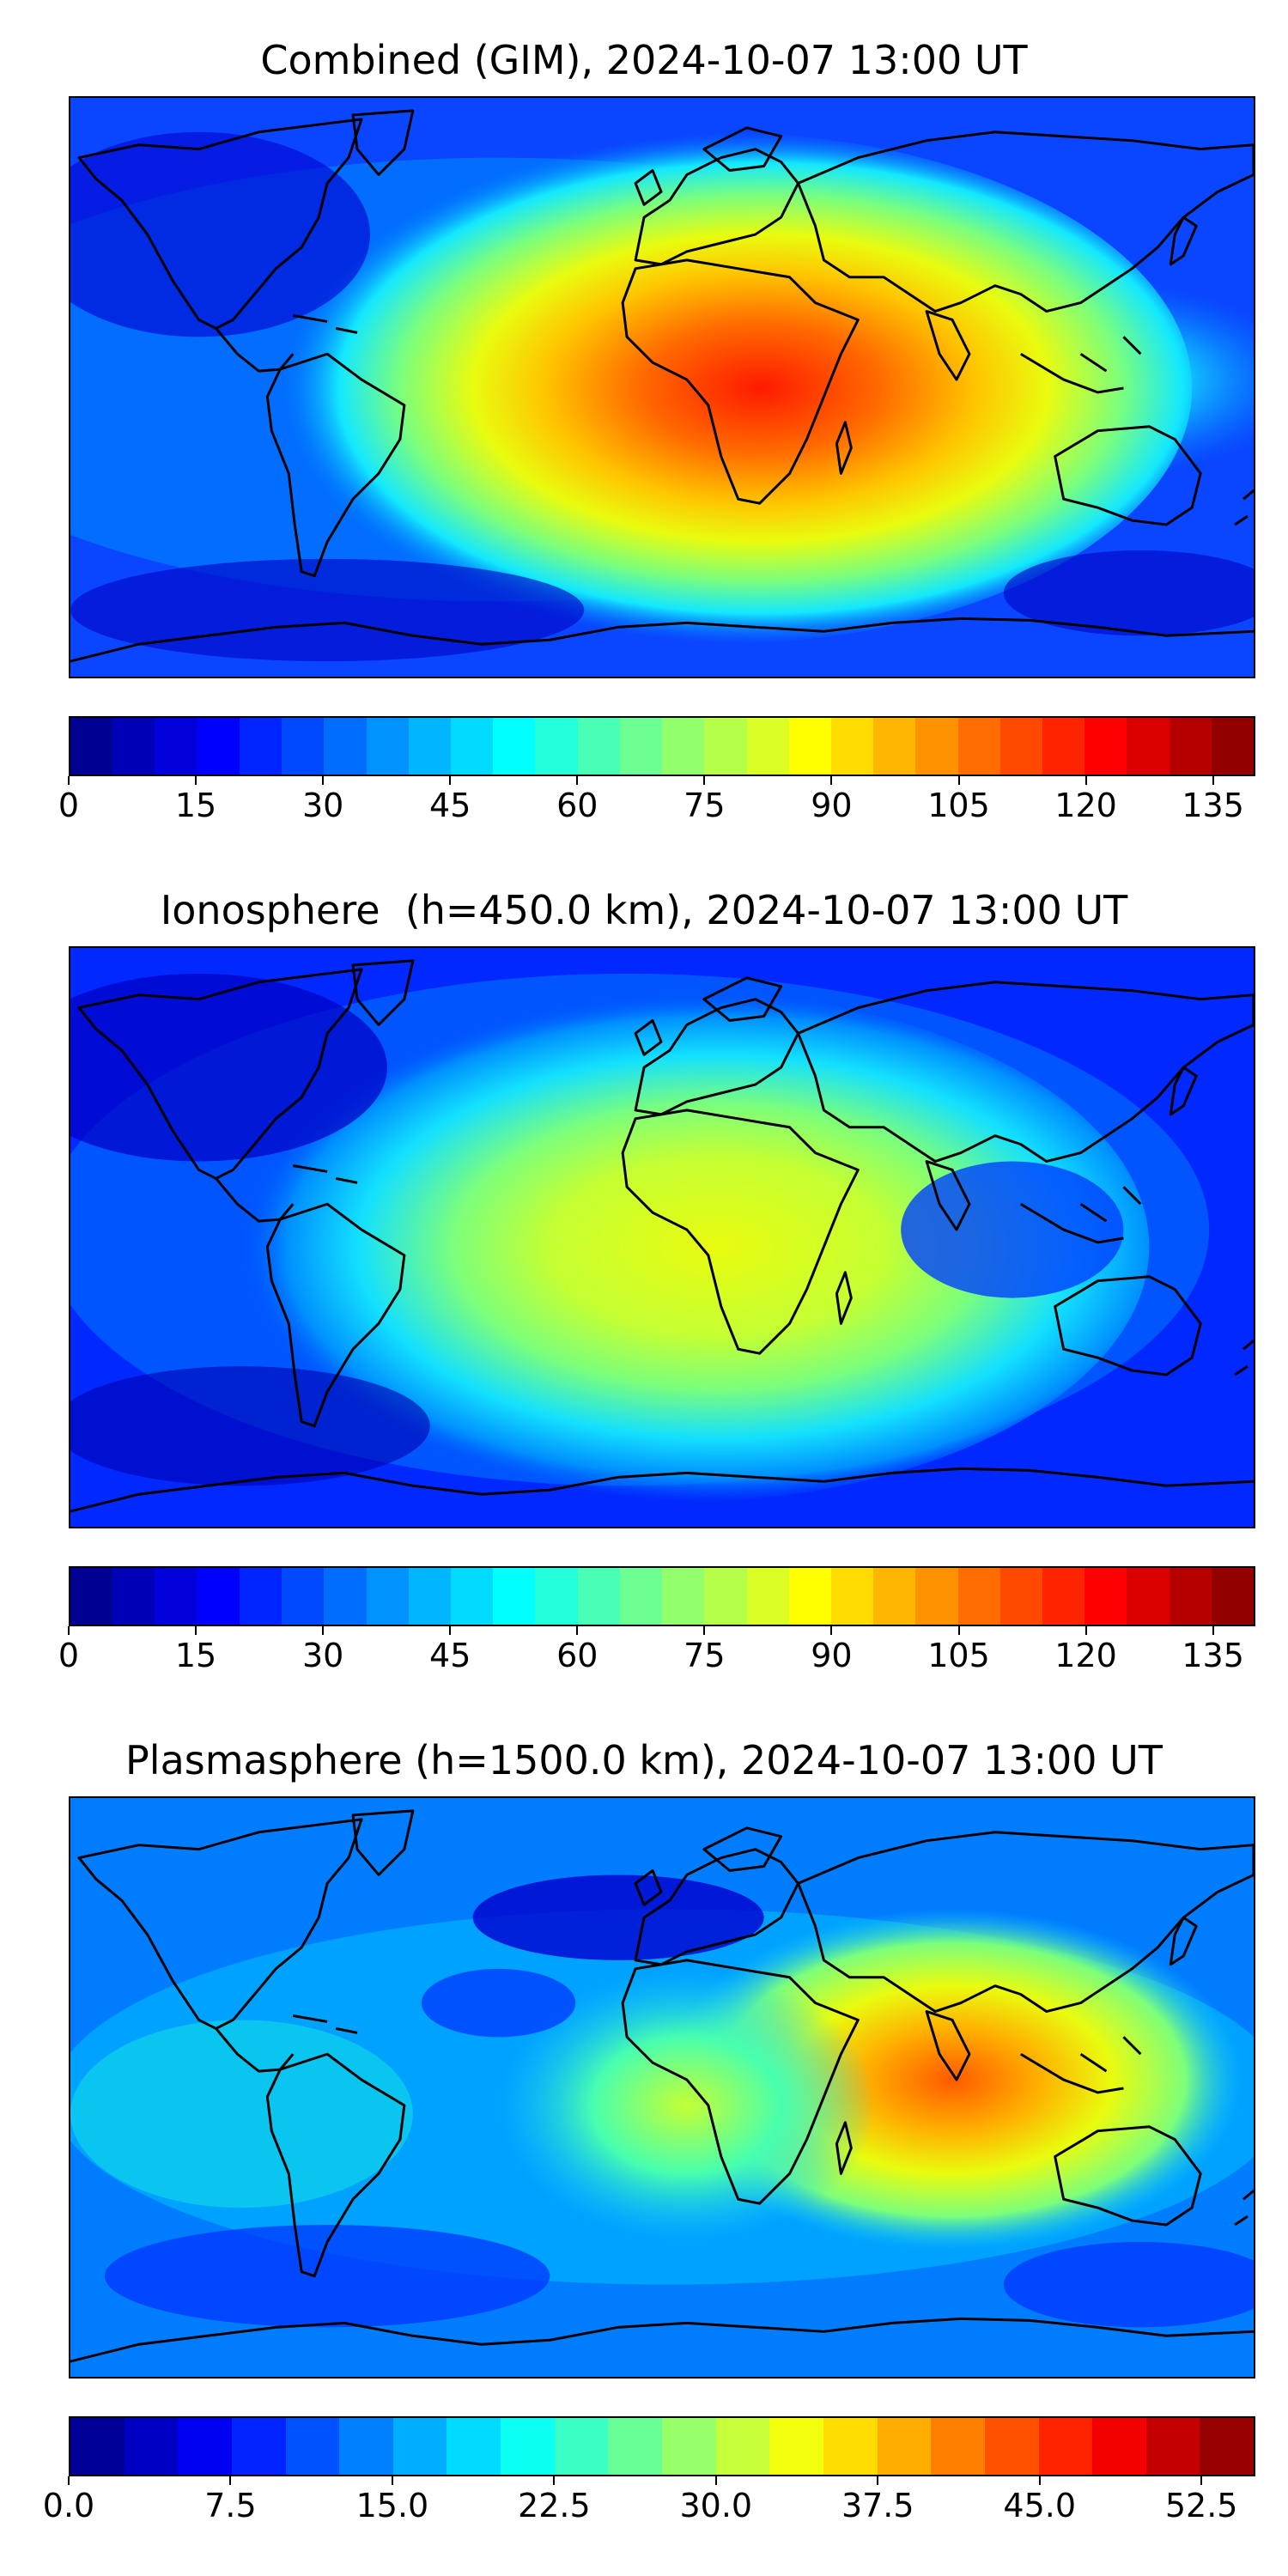 The width and height of the screenshot is (1288, 2576). Describe the element at coordinates (1213, 1656) in the screenshot. I see `colorbar-tick-label: 135` at that location.